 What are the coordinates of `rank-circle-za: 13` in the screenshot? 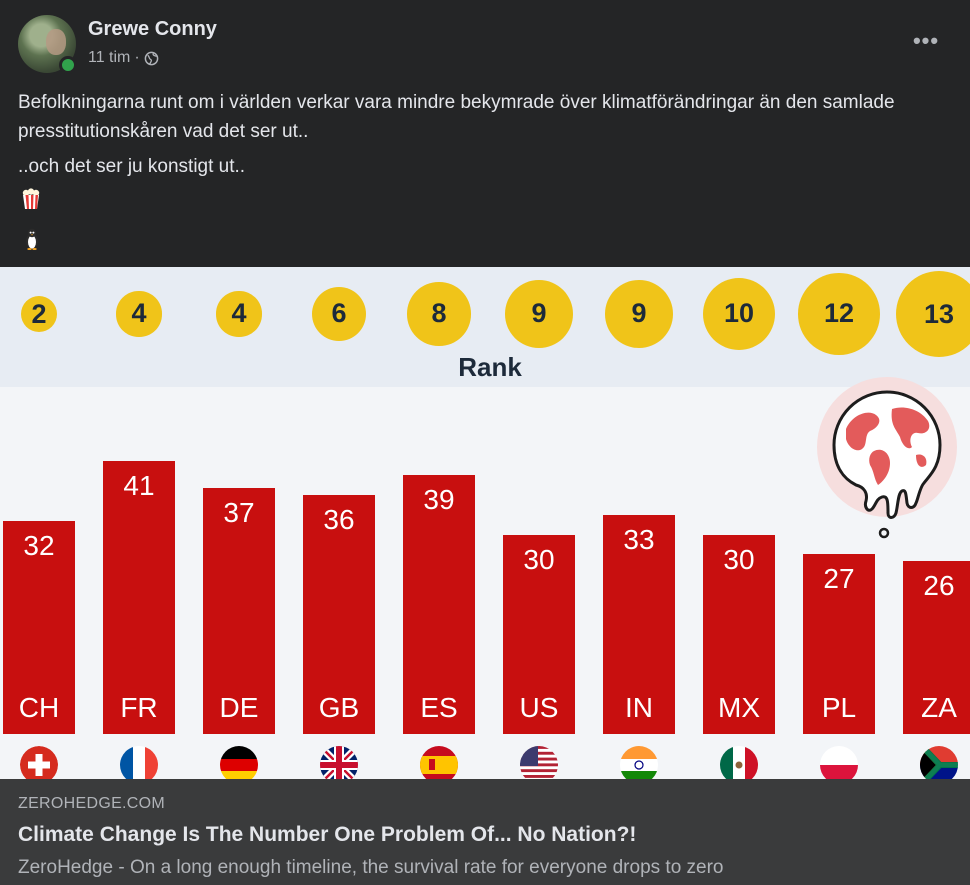 It's located at (933, 314).